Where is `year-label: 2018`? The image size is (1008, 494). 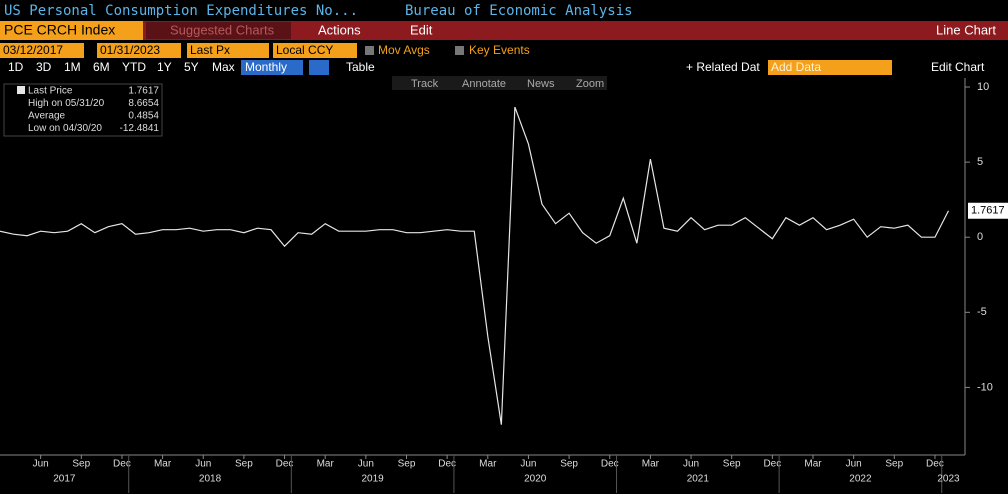
year-label: 2018 is located at coordinates (210, 479).